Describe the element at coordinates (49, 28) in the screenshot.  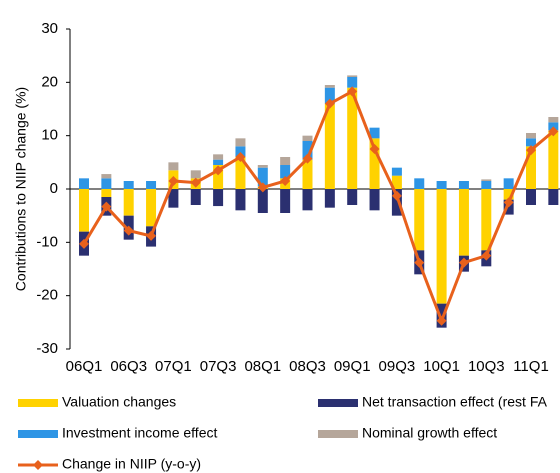
I see `y-tick-label: 30` at that location.